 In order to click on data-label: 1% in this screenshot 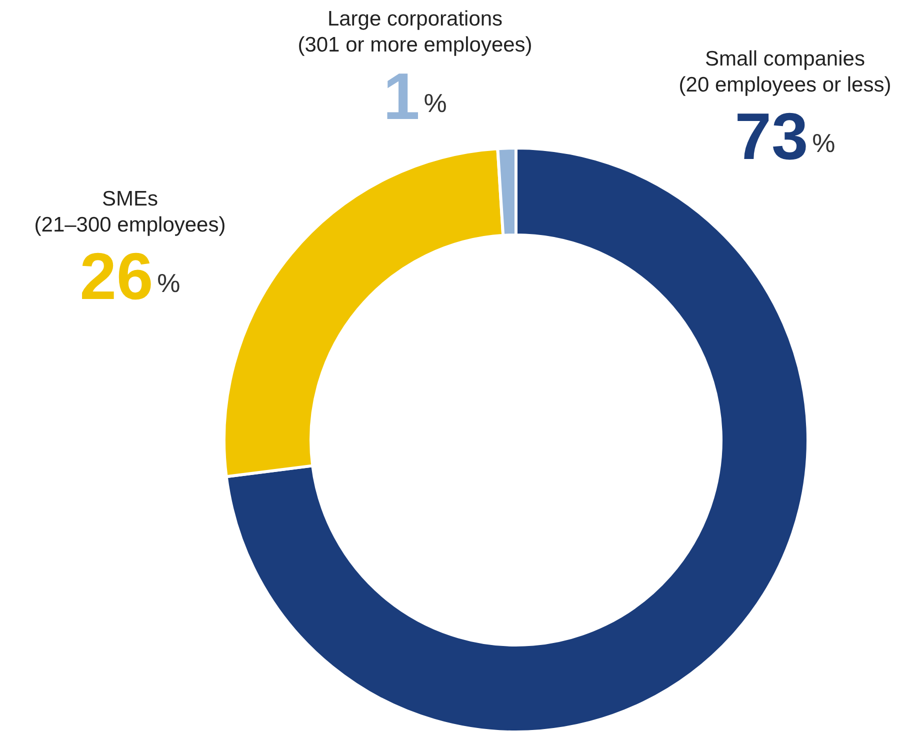, I will do `click(415, 96)`.